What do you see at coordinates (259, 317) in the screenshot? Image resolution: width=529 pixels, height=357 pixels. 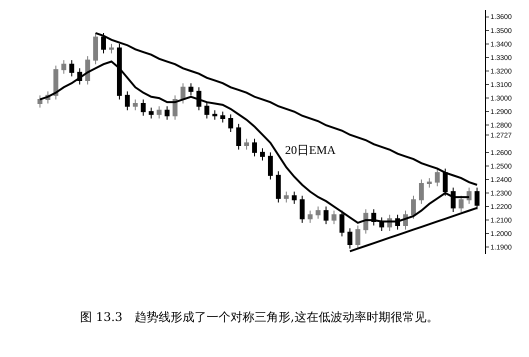 I see `text: 图 13.3 趋势线形成了一个对称三角形,这在低波动率时期很常见。` at bounding box center [259, 317].